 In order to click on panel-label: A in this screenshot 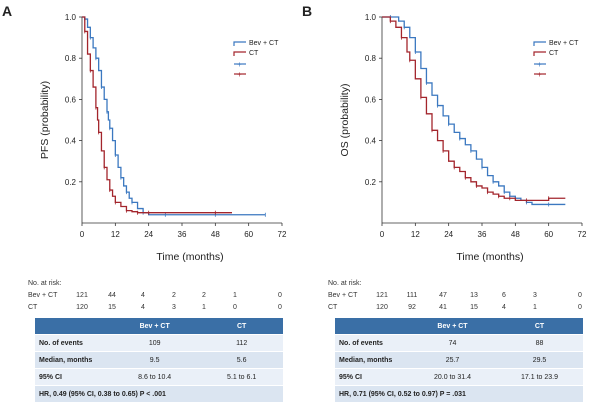, I will do `click(7, 11)`.